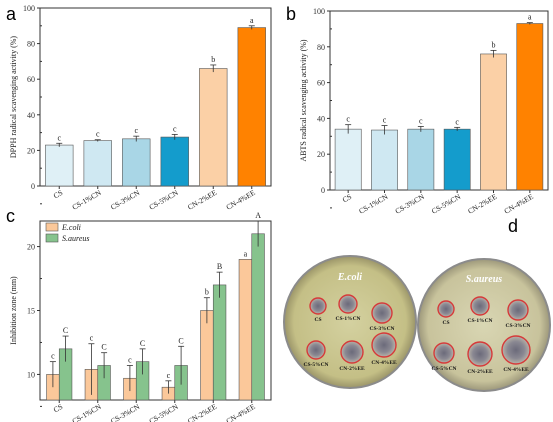 Image resolution: width=553 pixels, height=422 pixels. What do you see at coordinates (11, 14) in the screenshot?
I see `panel-label-a: a` at bounding box center [11, 14].